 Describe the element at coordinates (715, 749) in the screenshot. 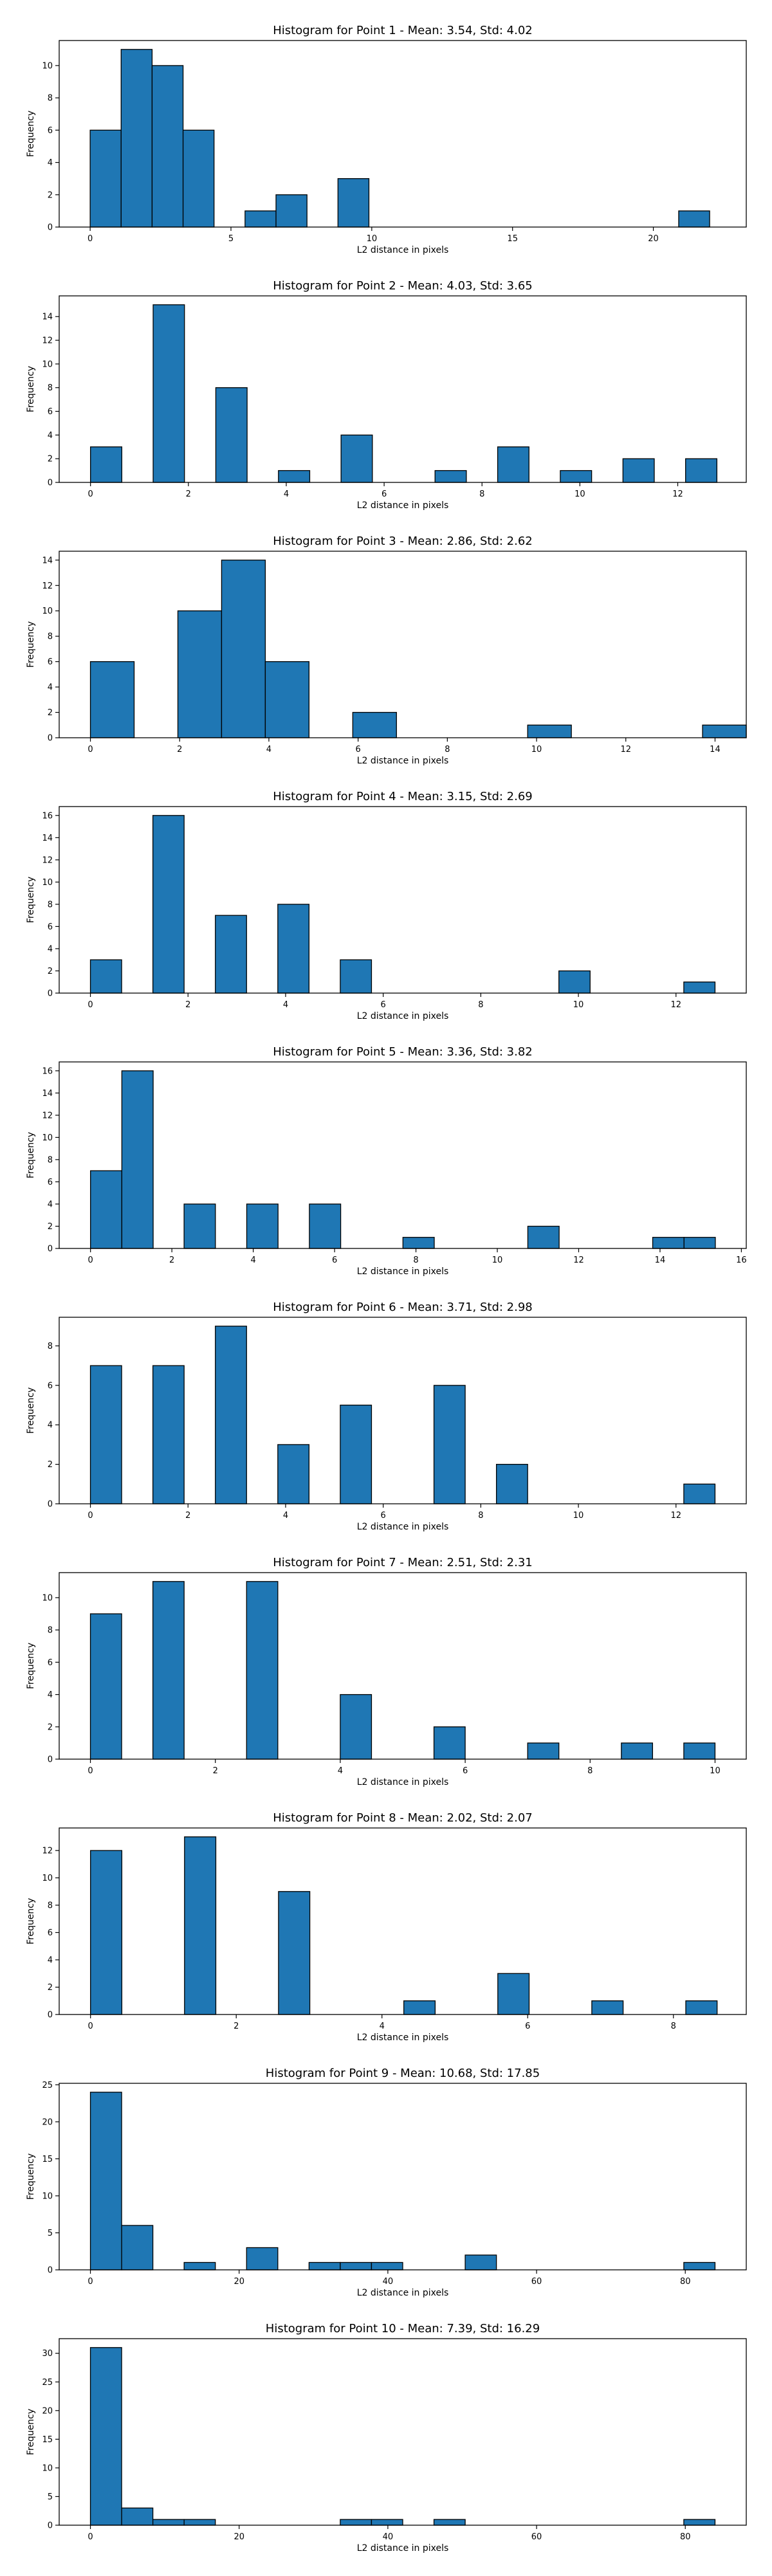

I see `x-tick-label: 14` at that location.